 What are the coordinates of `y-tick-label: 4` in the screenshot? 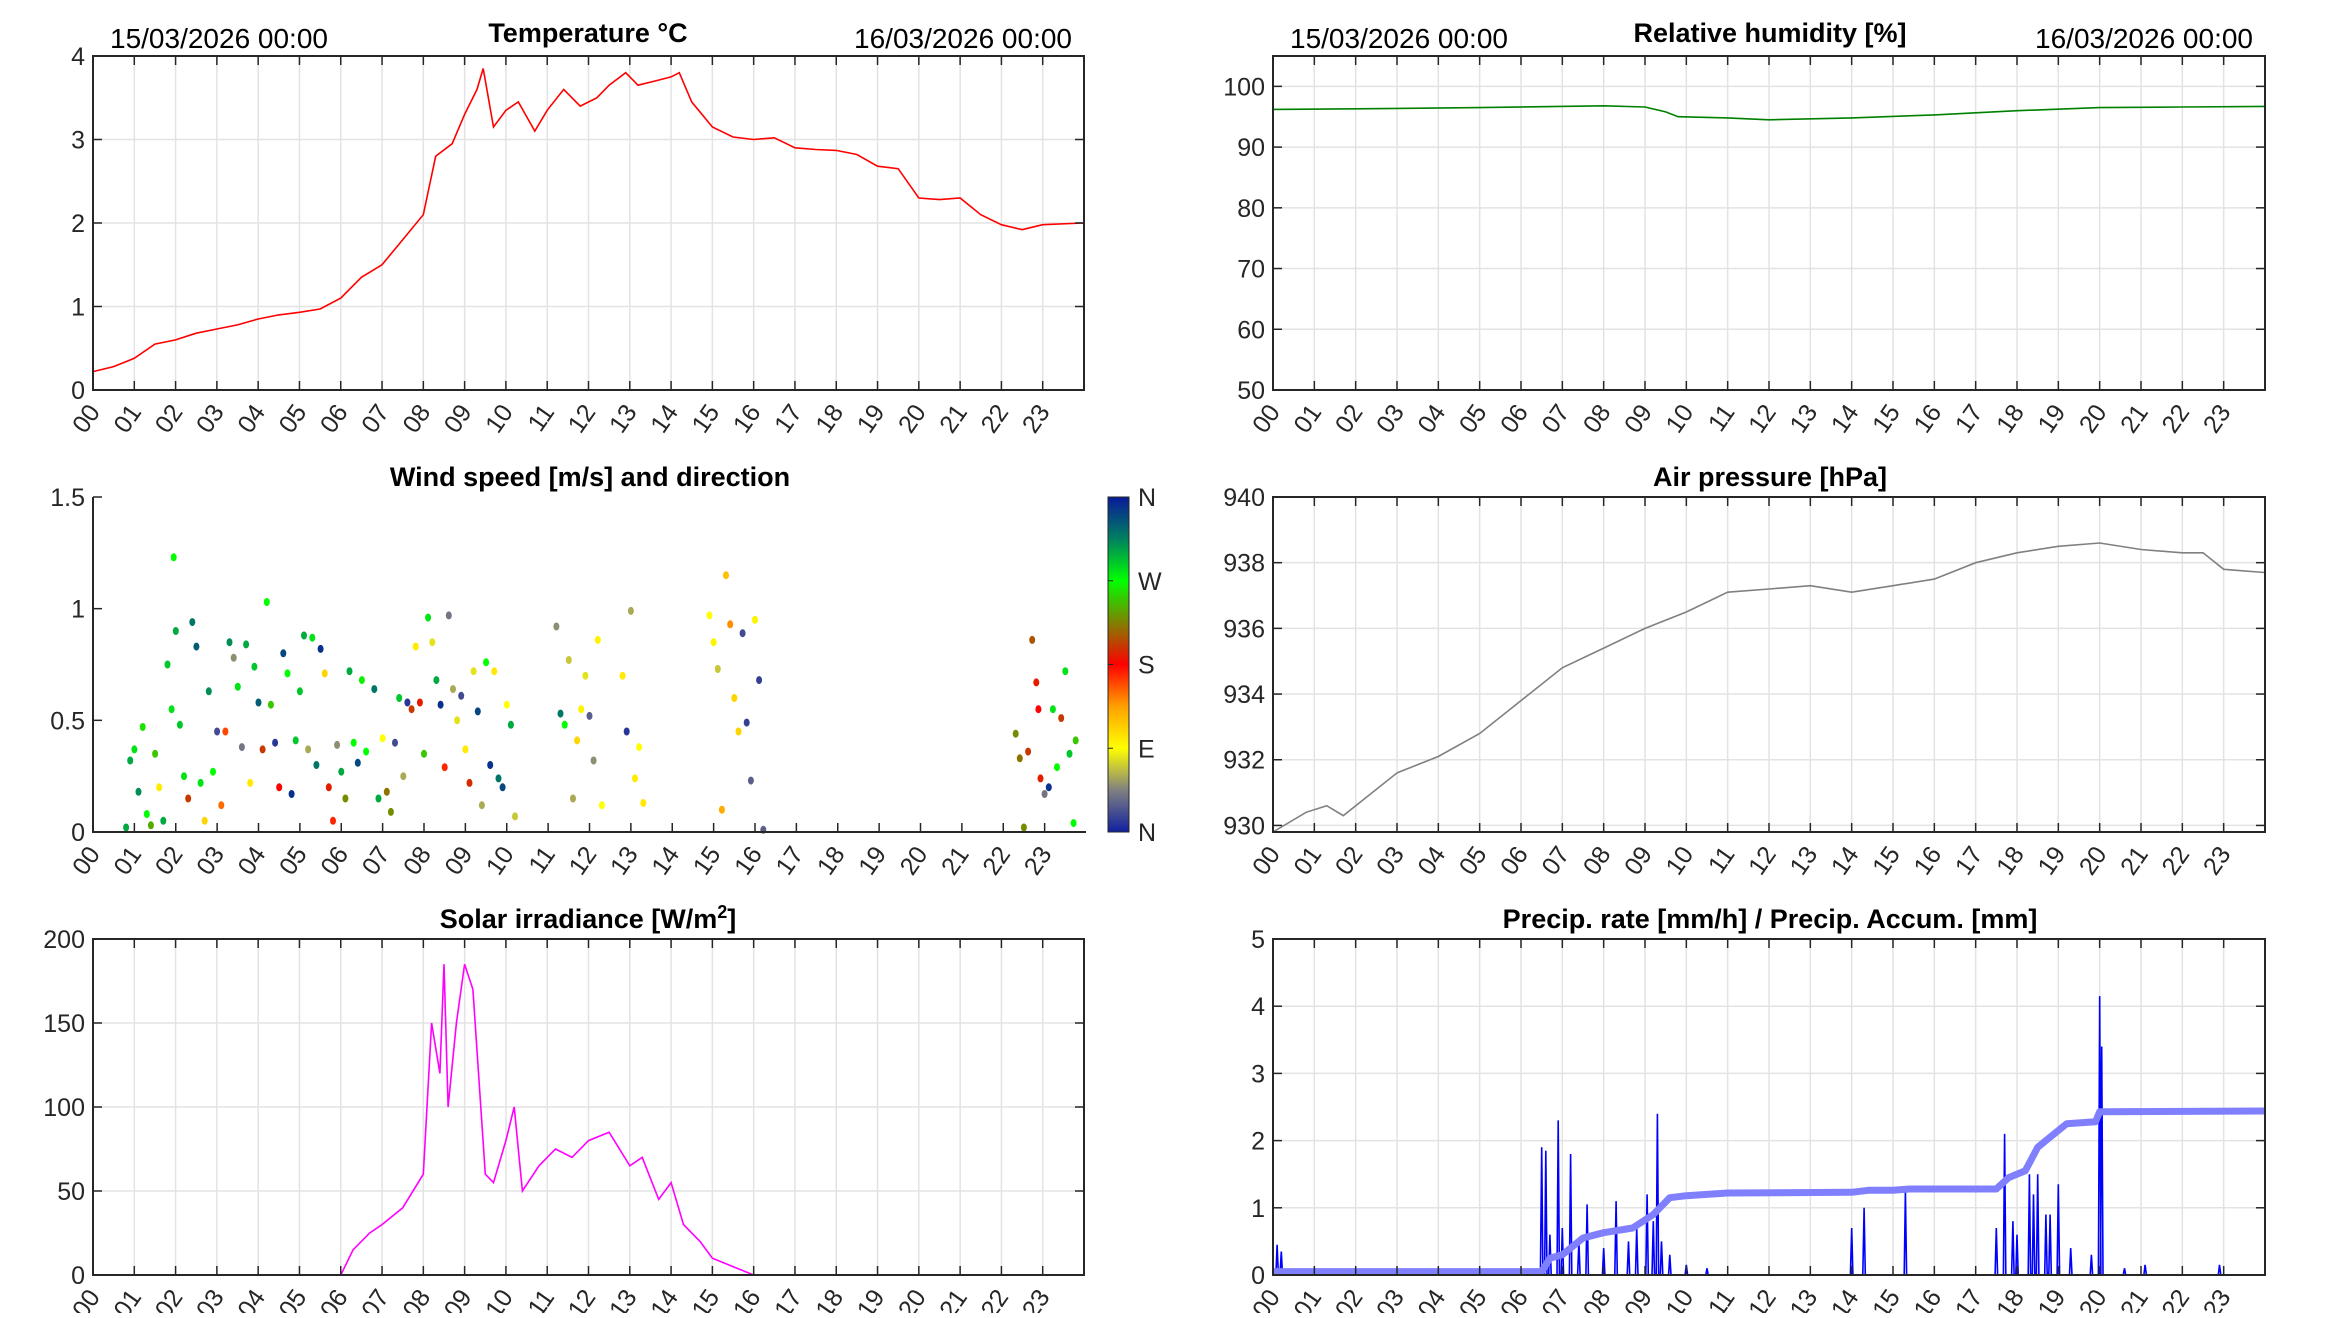 It's located at (78, 57).